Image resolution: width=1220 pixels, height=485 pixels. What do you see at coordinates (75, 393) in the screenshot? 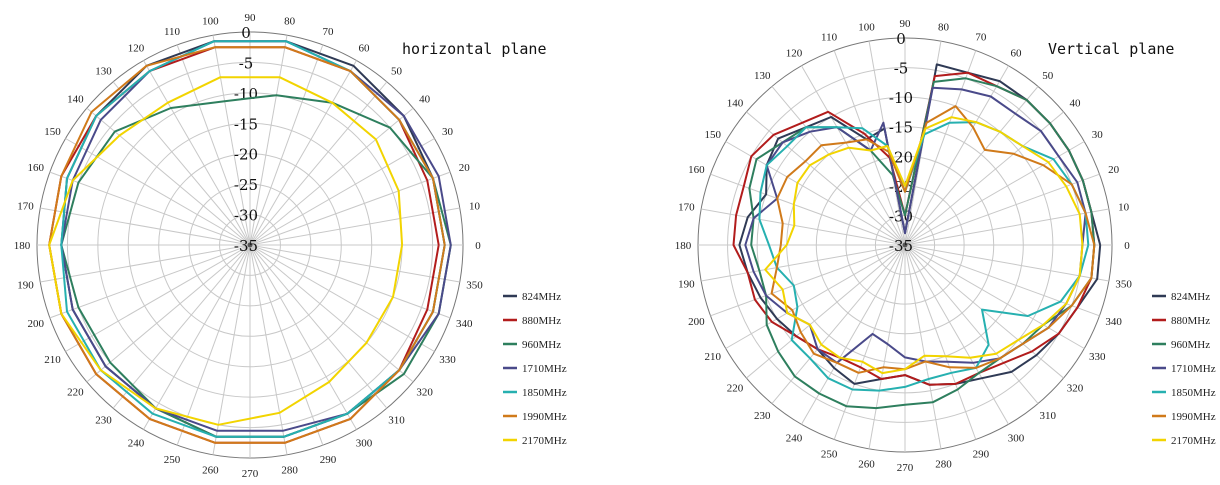
I see `angle-tick-label: 220` at bounding box center [75, 393].